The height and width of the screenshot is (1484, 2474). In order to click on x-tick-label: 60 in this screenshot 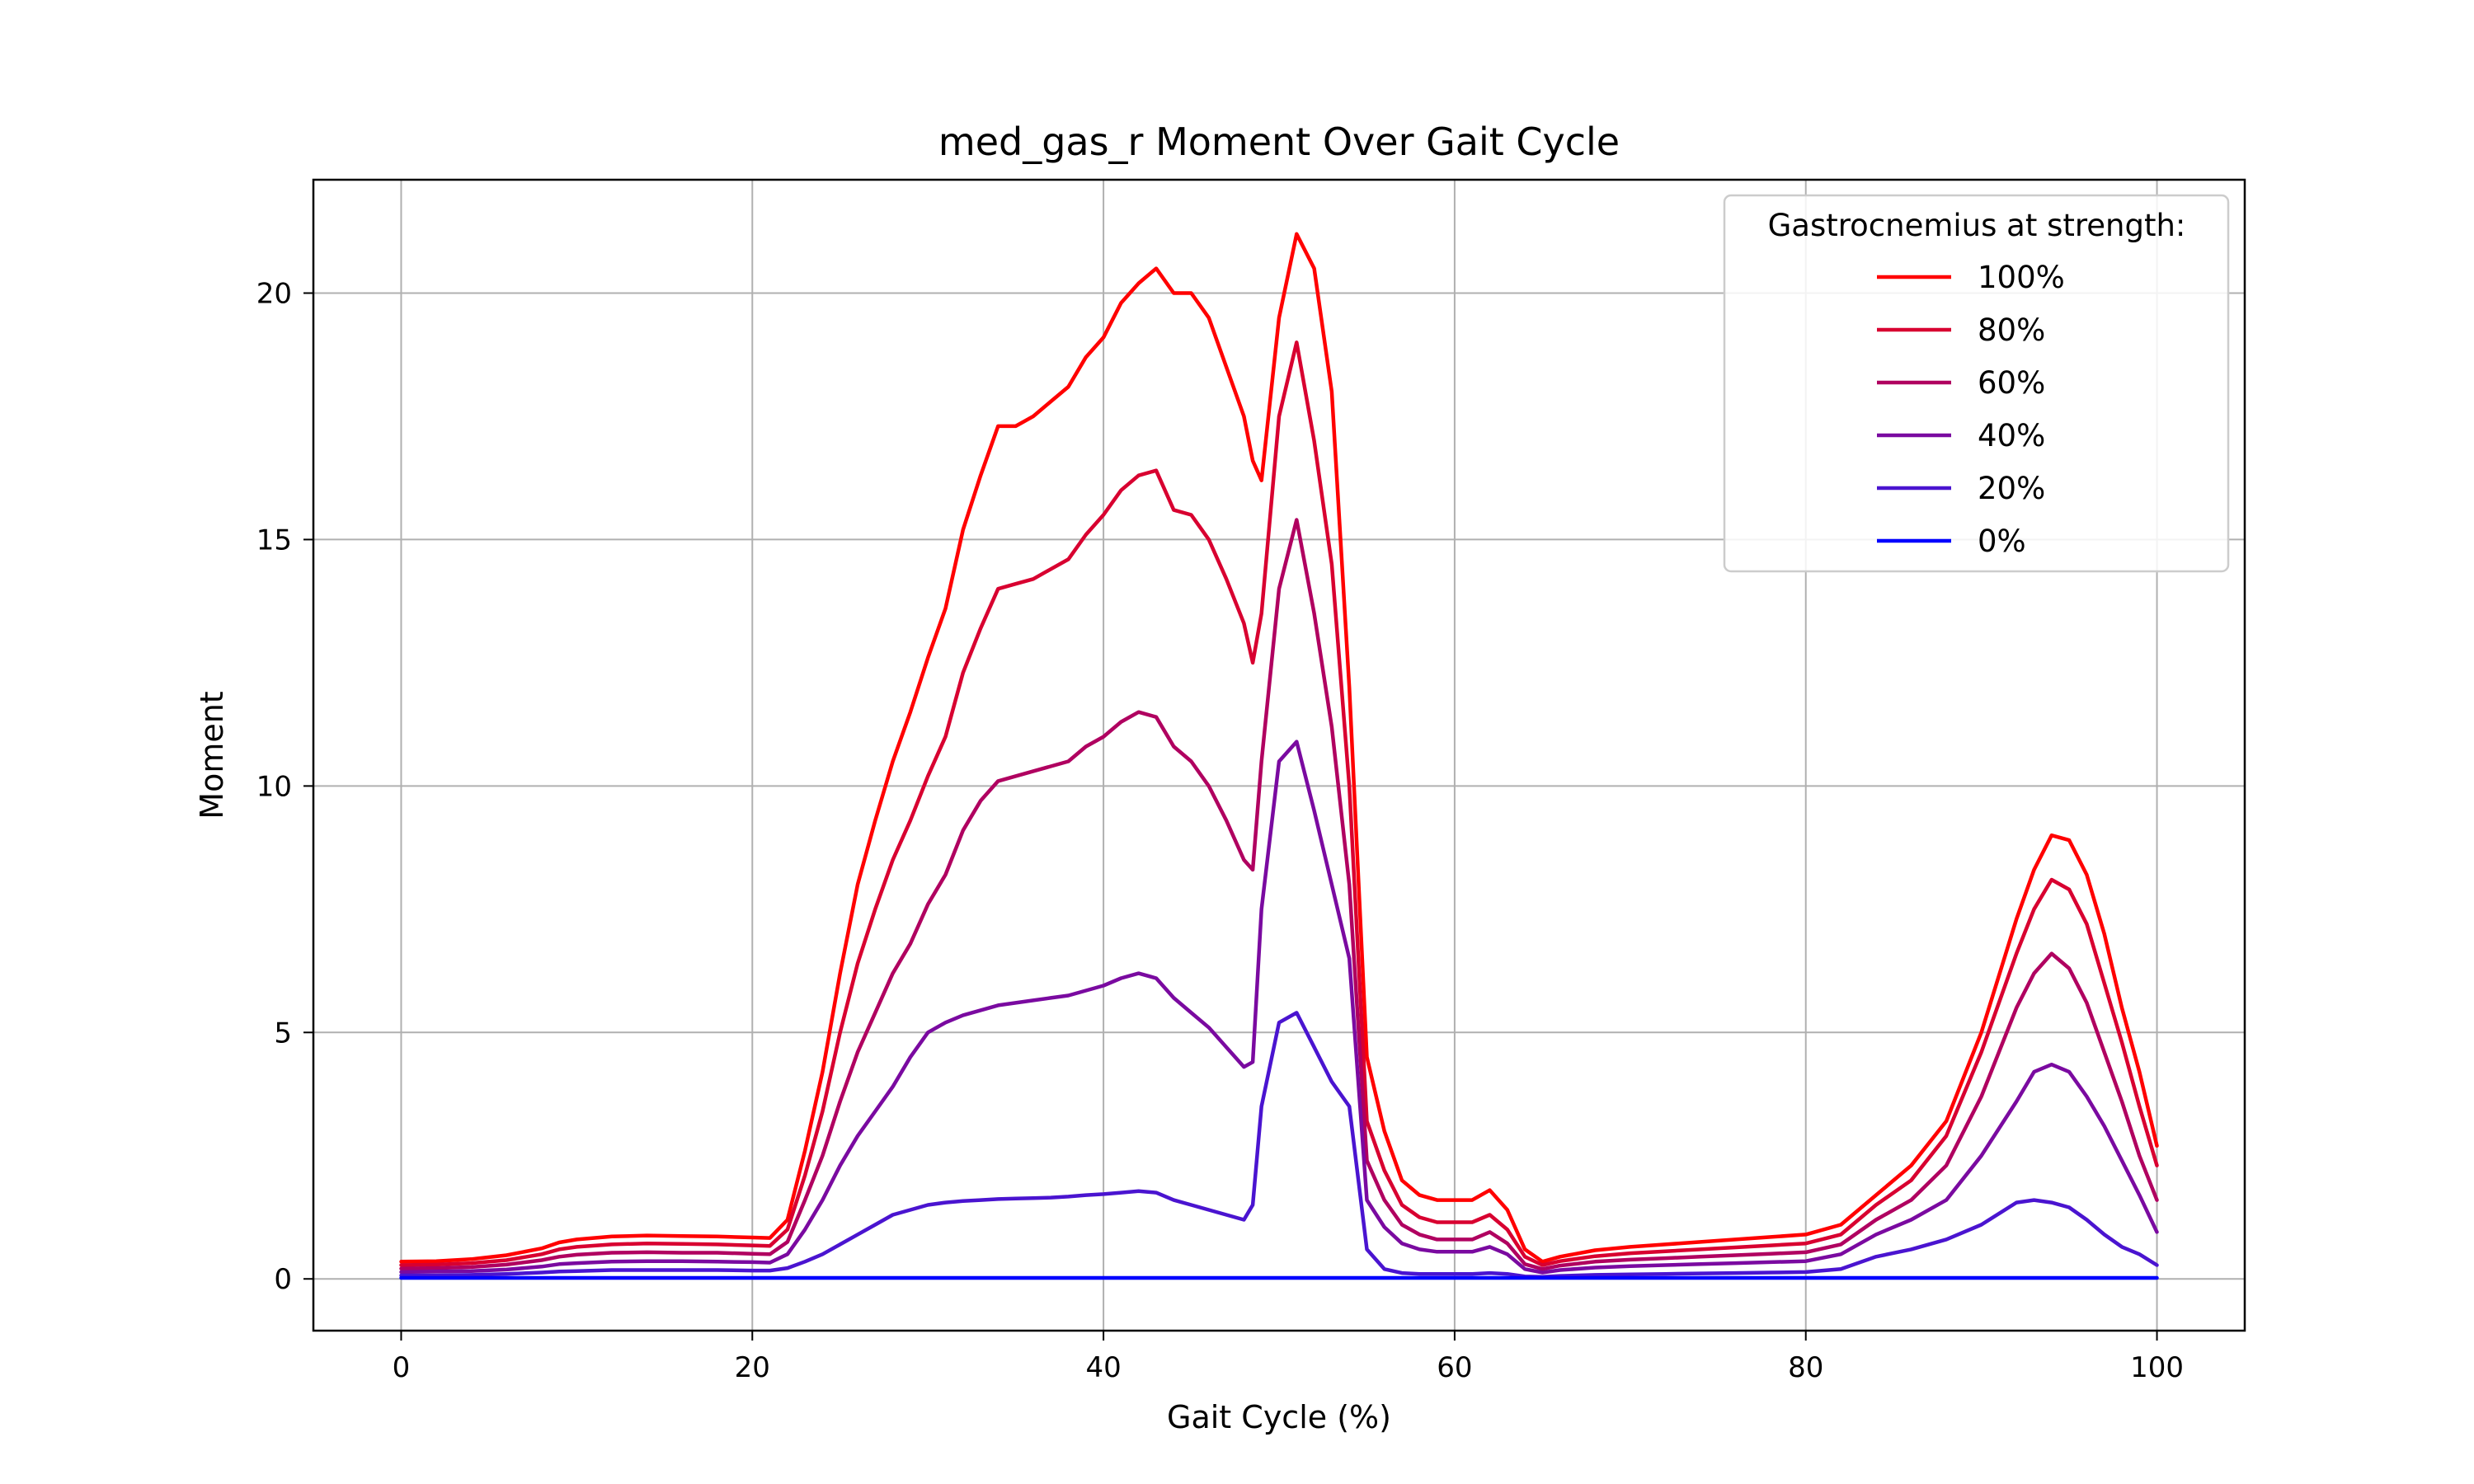, I will do `click(1454, 1367)`.